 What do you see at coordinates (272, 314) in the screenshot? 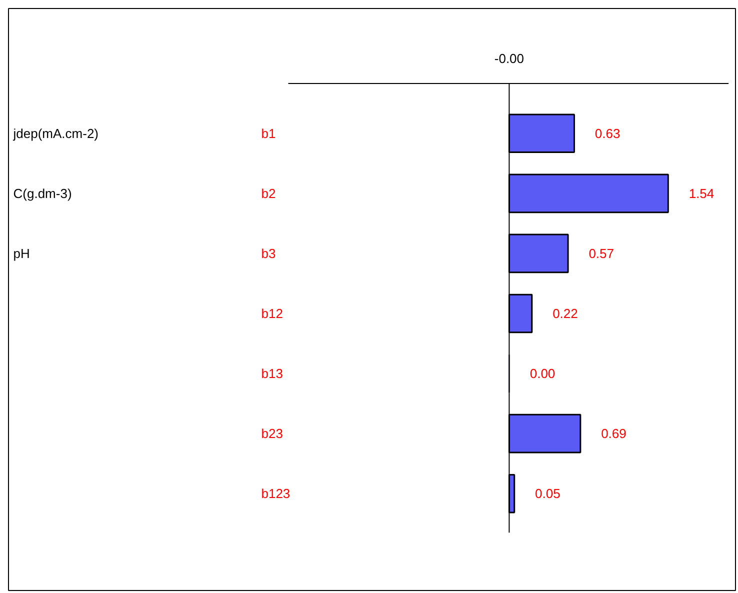
I see `y-tick-label: b12` at bounding box center [272, 314].